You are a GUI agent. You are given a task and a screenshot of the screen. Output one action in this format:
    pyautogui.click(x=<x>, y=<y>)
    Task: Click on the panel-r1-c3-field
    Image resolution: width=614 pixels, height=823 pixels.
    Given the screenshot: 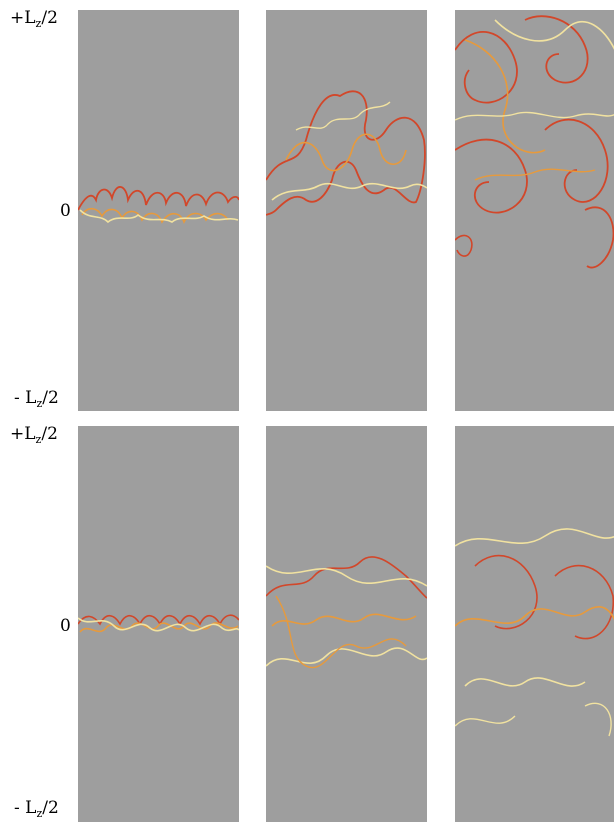 What is the action you would take?
    pyautogui.click(x=534, y=142)
    